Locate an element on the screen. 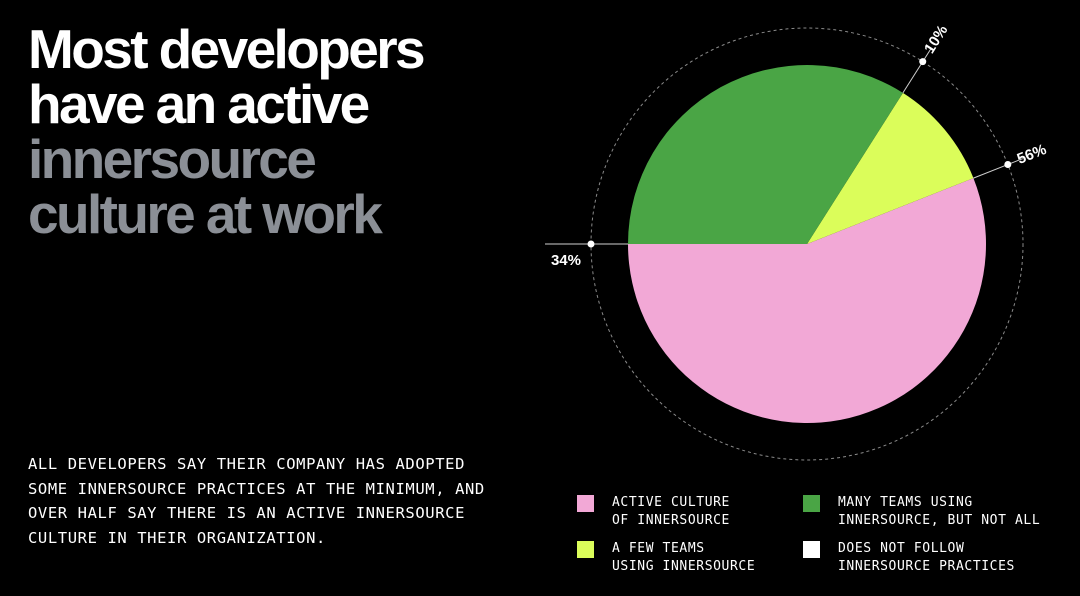 This screenshot has height=596, width=1080. pie-data-label-2: 34% is located at coordinates (566, 260).